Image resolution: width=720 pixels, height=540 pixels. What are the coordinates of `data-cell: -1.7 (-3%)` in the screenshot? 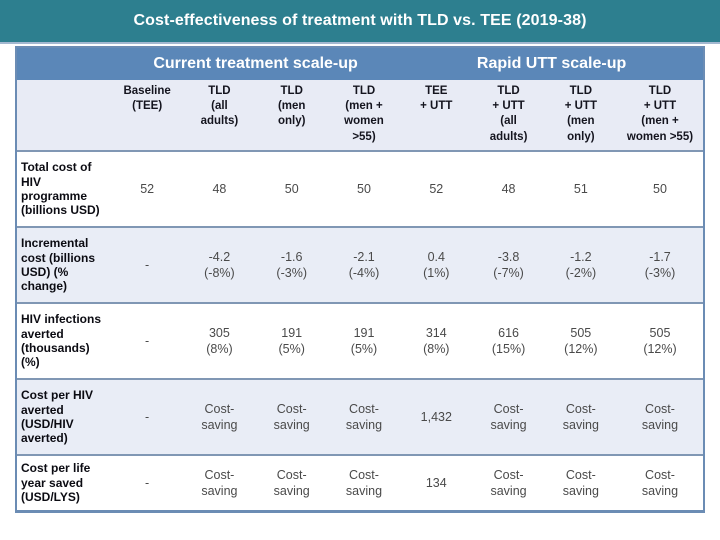 It's located at (660, 264).